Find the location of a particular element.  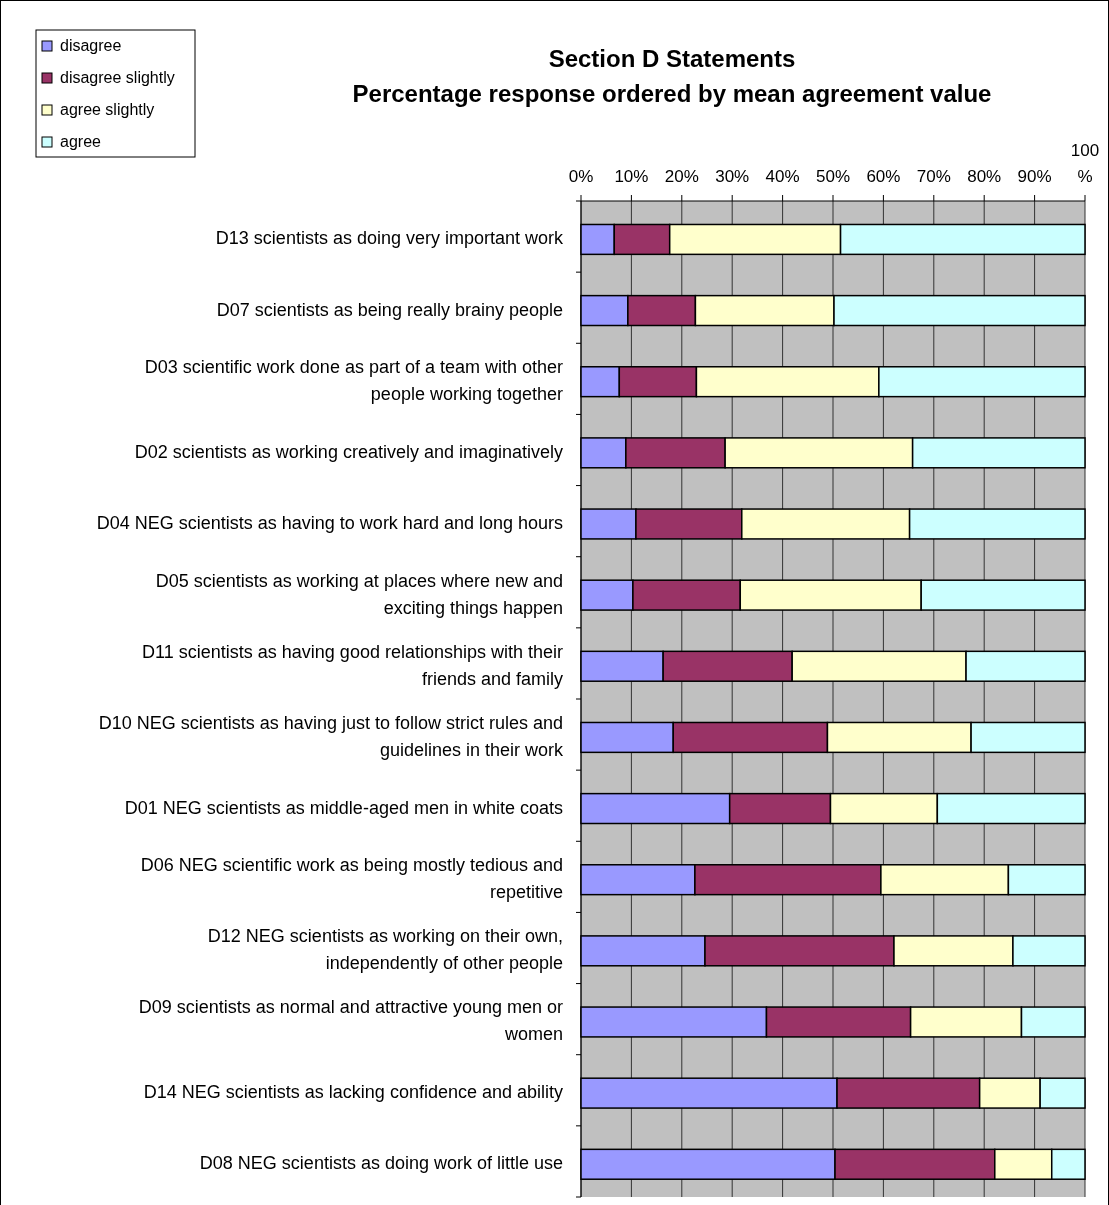

y-tick-label: D11 scientists as having good relationships with their friends and family is located at coordinates (353, 665).